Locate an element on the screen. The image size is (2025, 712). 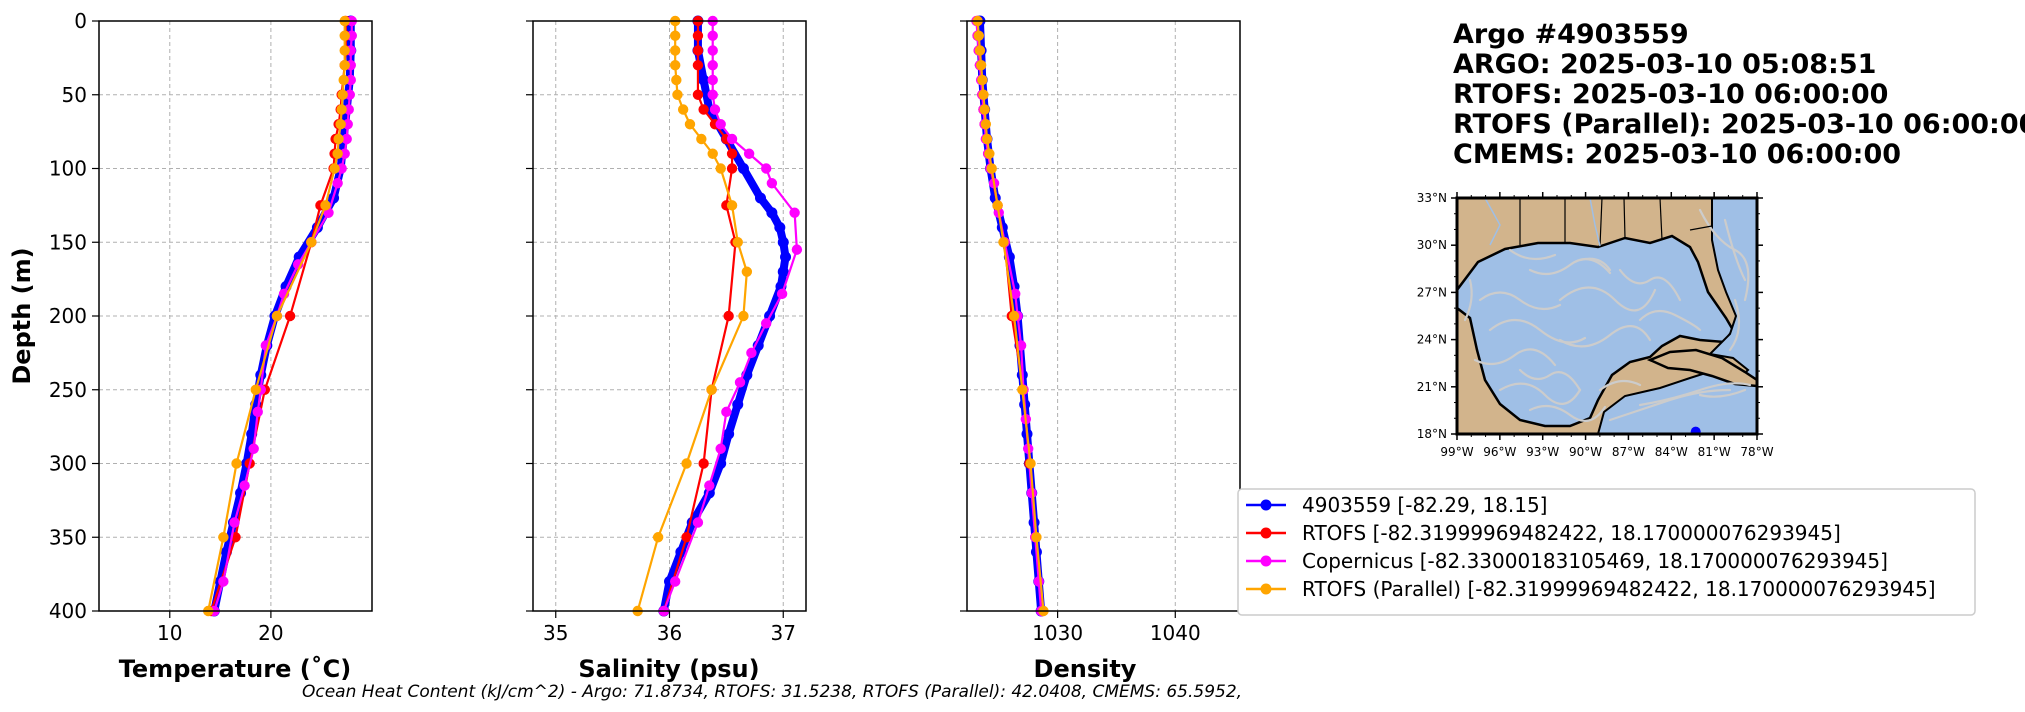
temperature-ytick-label-8: 400 is located at coordinates (68, 611).